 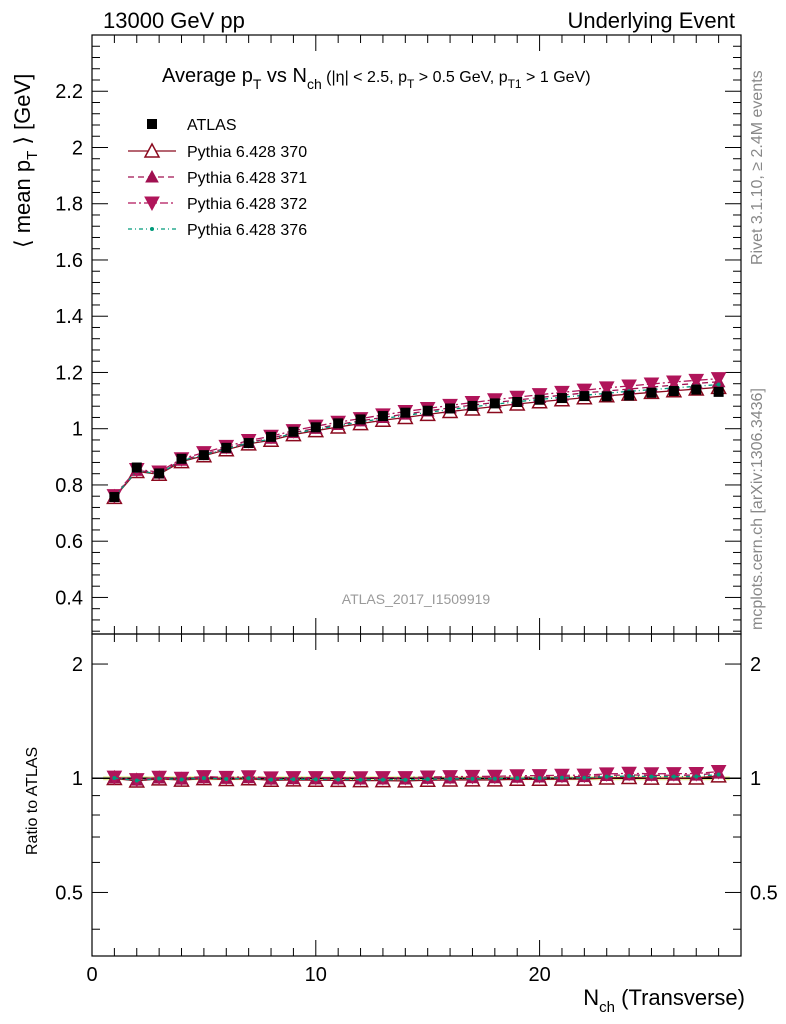 What do you see at coordinates (757, 509) in the screenshot?
I see `mcplots-label: mcplots.cern.ch [arXiv:1306.3436]` at bounding box center [757, 509].